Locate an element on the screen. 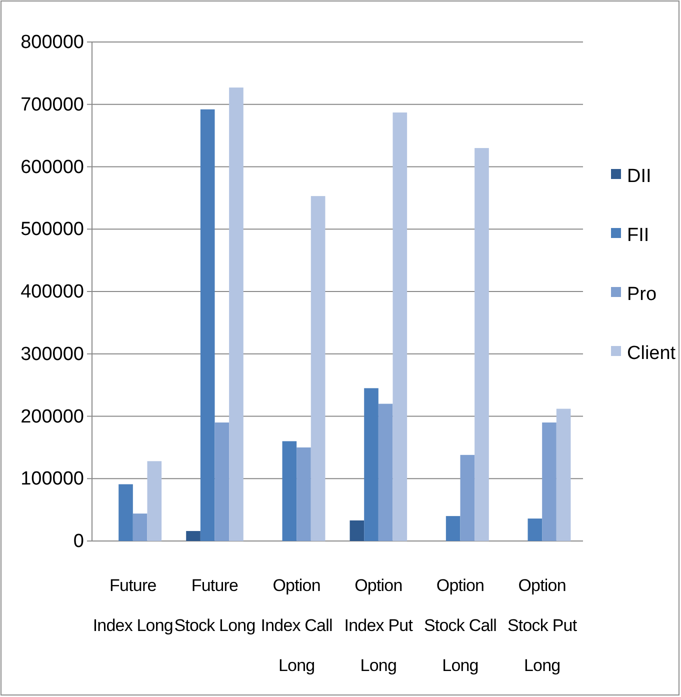 Image resolution: width=681 pixels, height=697 pixels. y-tick-label: 700000 is located at coordinates (52, 105).